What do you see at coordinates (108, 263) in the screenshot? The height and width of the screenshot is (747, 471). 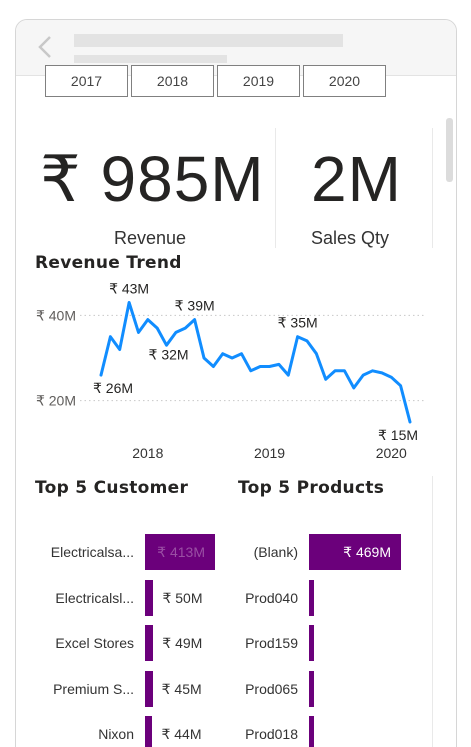 I see `revenue-trend-title: Revenue Trend` at bounding box center [108, 263].